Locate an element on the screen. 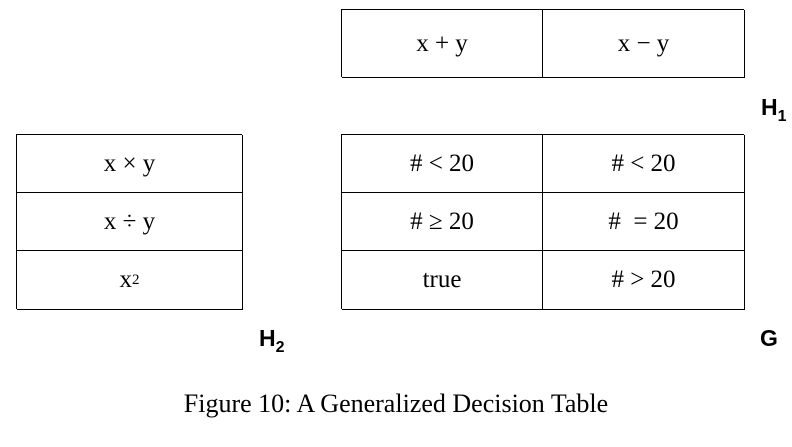 This screenshot has height=447, width=792. h2-cell: x ÷ y is located at coordinates (130, 222).